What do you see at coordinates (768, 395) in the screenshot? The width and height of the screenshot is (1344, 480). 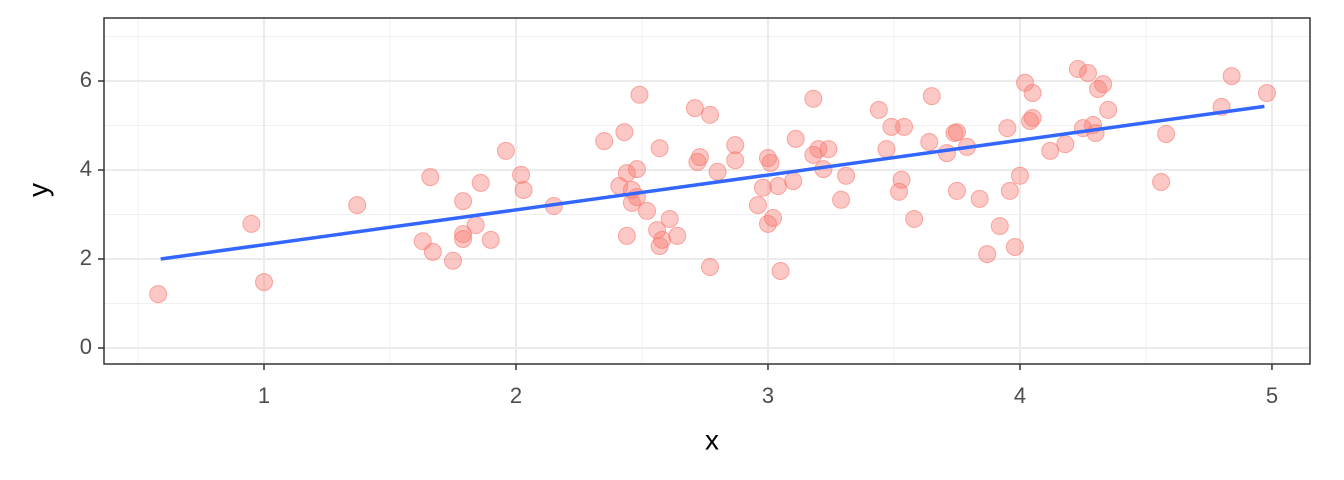 I see `x-tick-label: 3` at bounding box center [768, 395].